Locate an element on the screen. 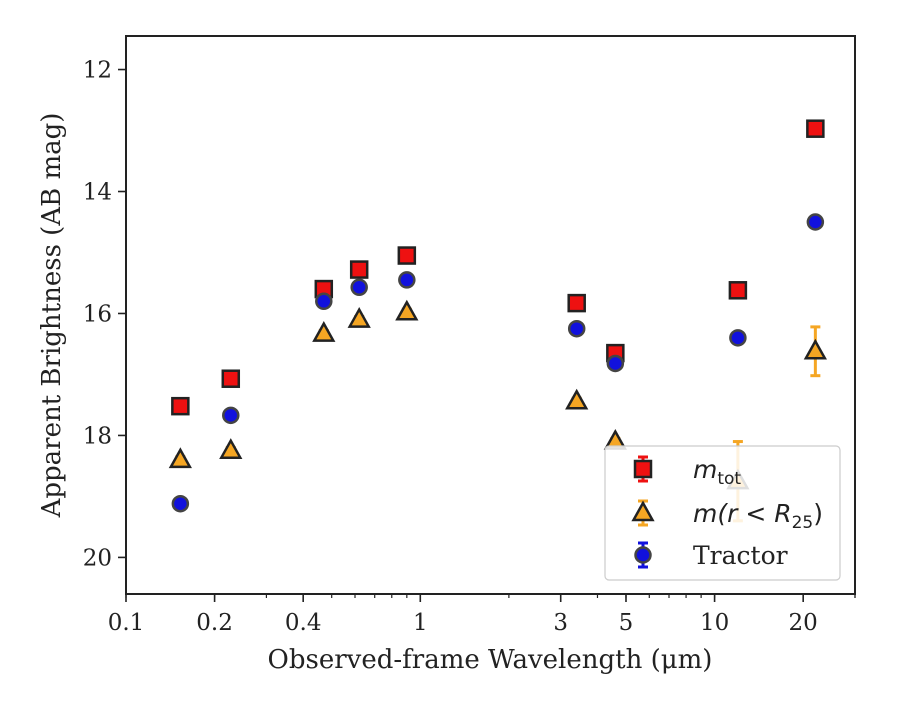 The image size is (900, 704). y-tick-label: 12 is located at coordinates (97, 71).